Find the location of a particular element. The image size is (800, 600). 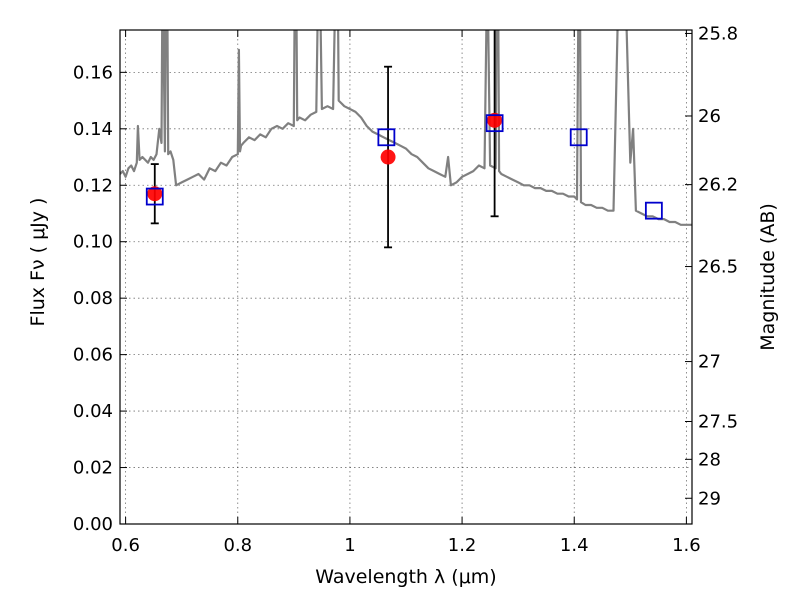

y-tick-label: 0.16 is located at coordinates (93, 72).